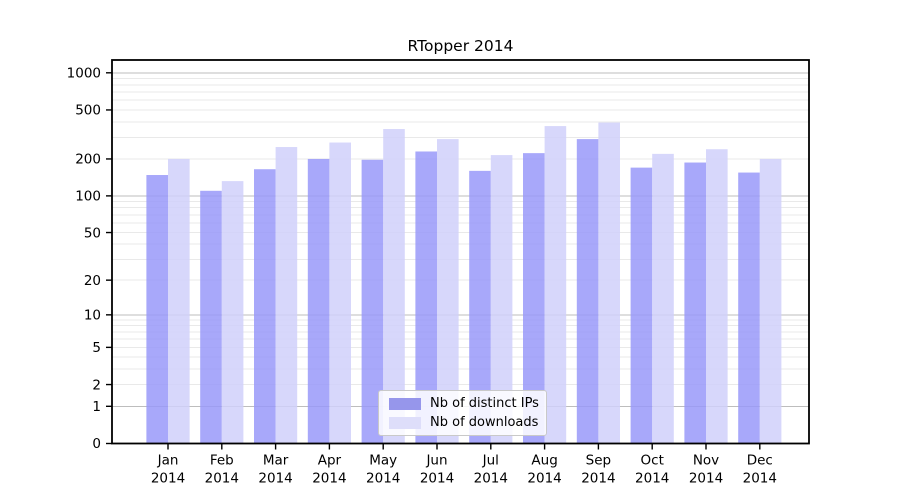  What do you see at coordinates (587, 291) in the screenshot?
I see `bar-sep-distinct-ips` at bounding box center [587, 291].